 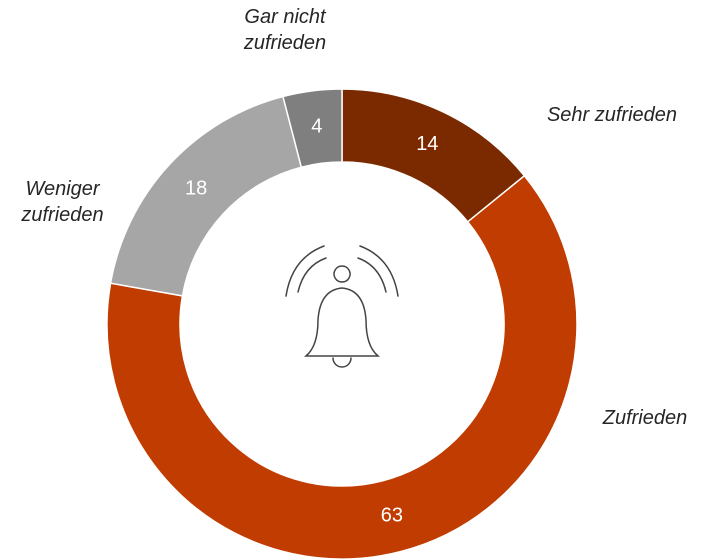 What do you see at coordinates (427, 144) in the screenshot?
I see `value-label: 14` at bounding box center [427, 144].